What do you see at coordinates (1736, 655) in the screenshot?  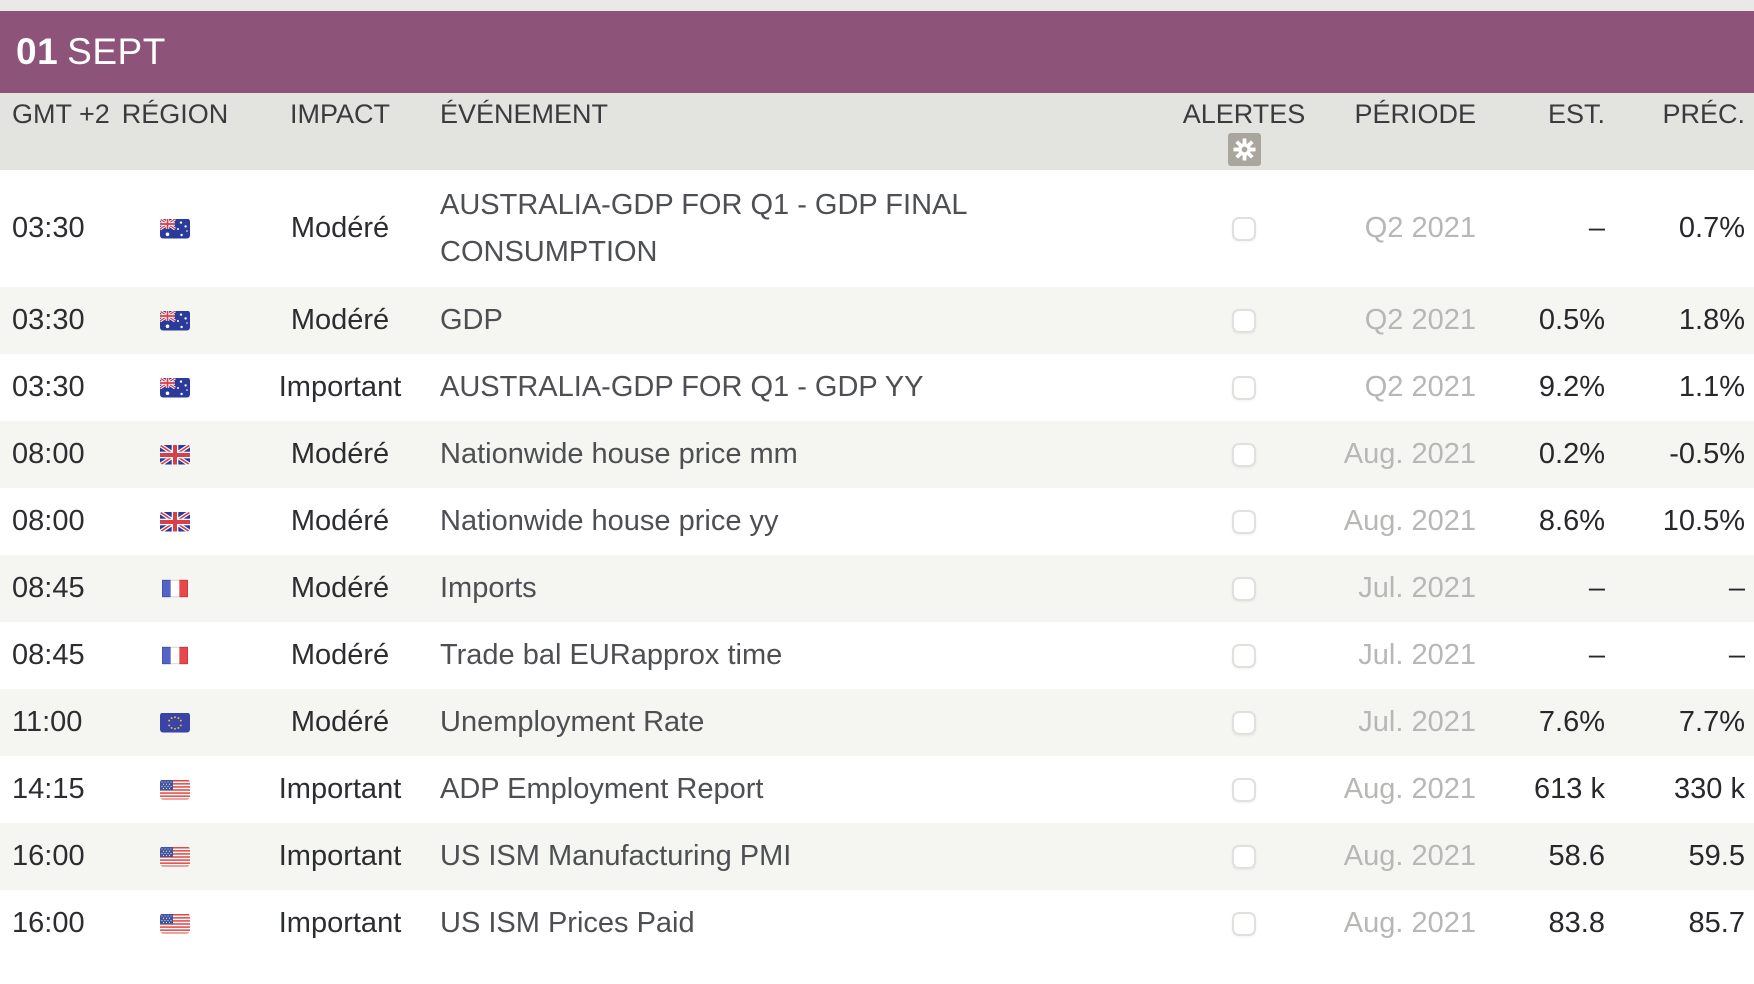 I see `previous-cell: –` at bounding box center [1736, 655].